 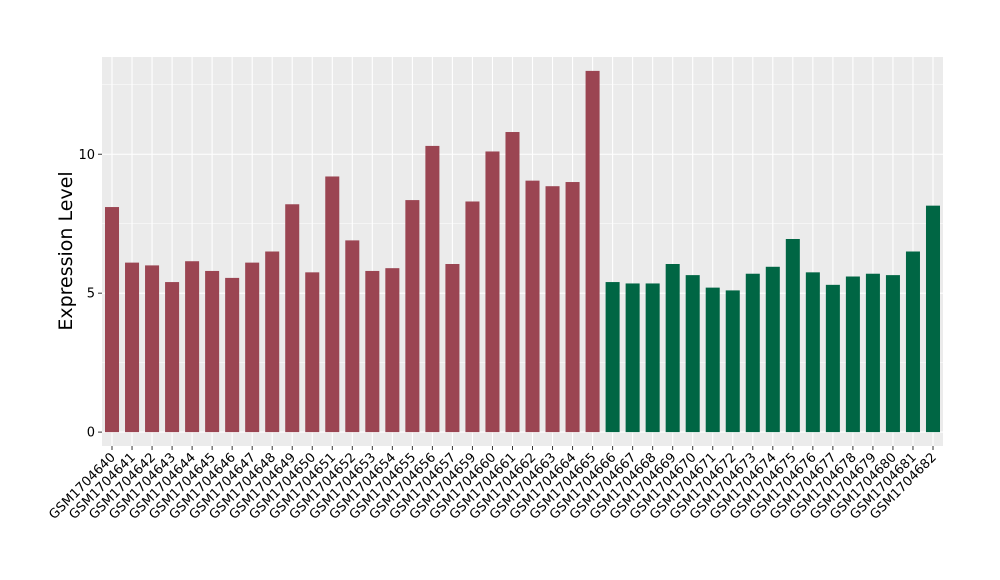 I want to click on bar-GSM1704654, so click(x=392, y=350).